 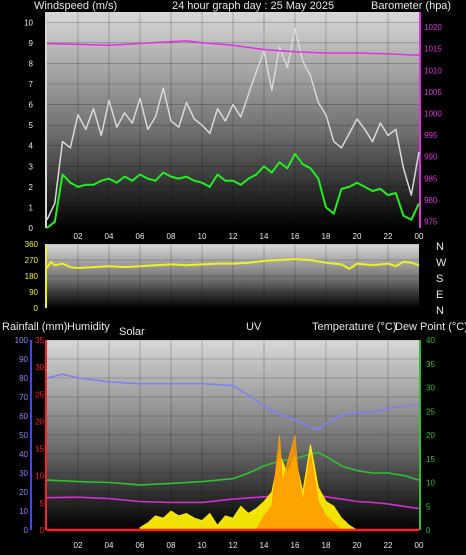 I want to click on compass-label-w: W, so click(x=441, y=263).